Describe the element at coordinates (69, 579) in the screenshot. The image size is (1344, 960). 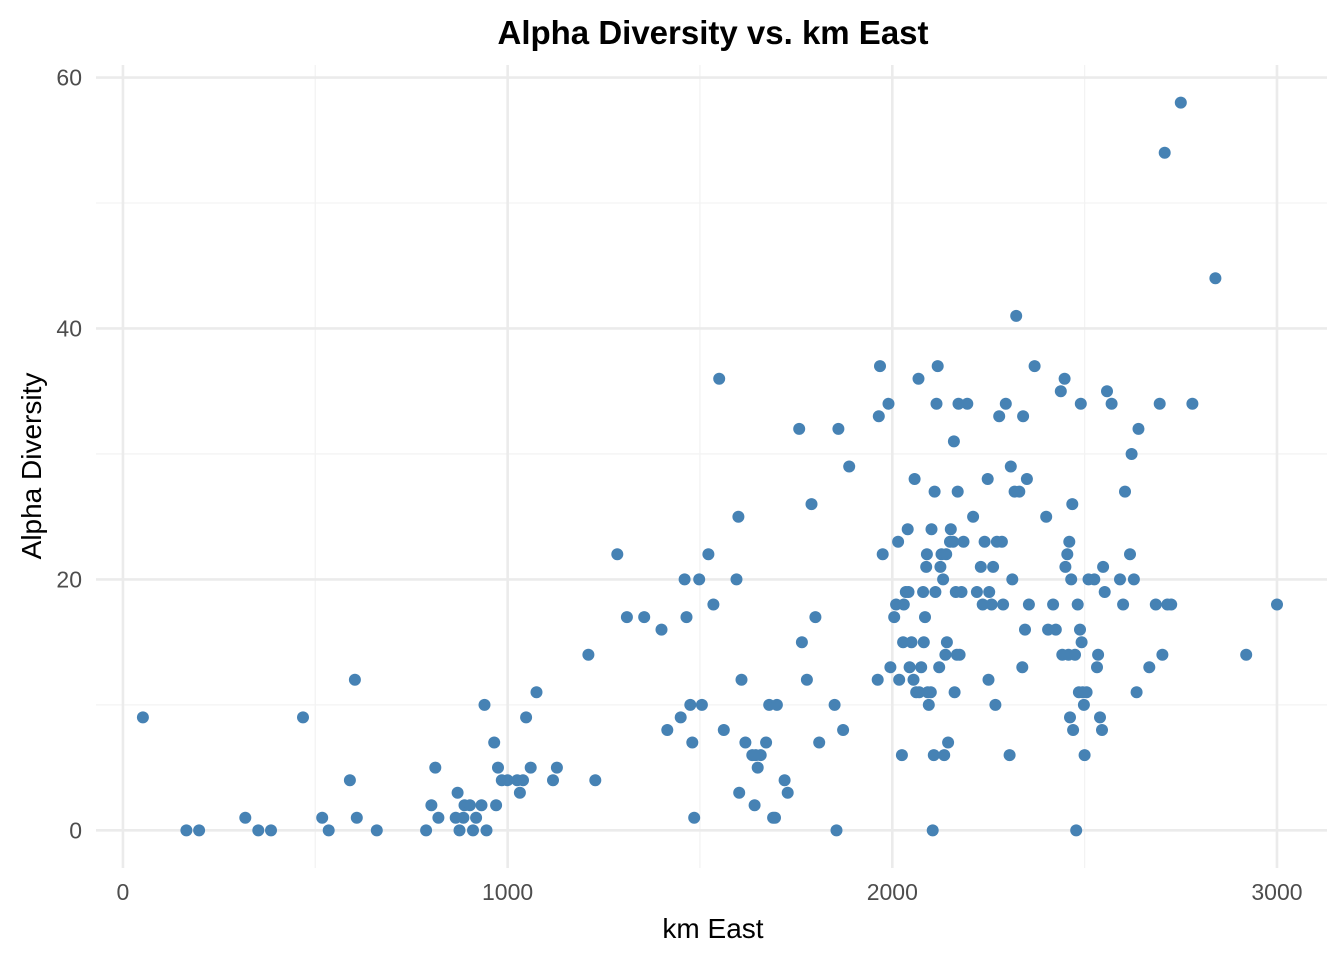
I see `y-tick-label: 20` at that location.